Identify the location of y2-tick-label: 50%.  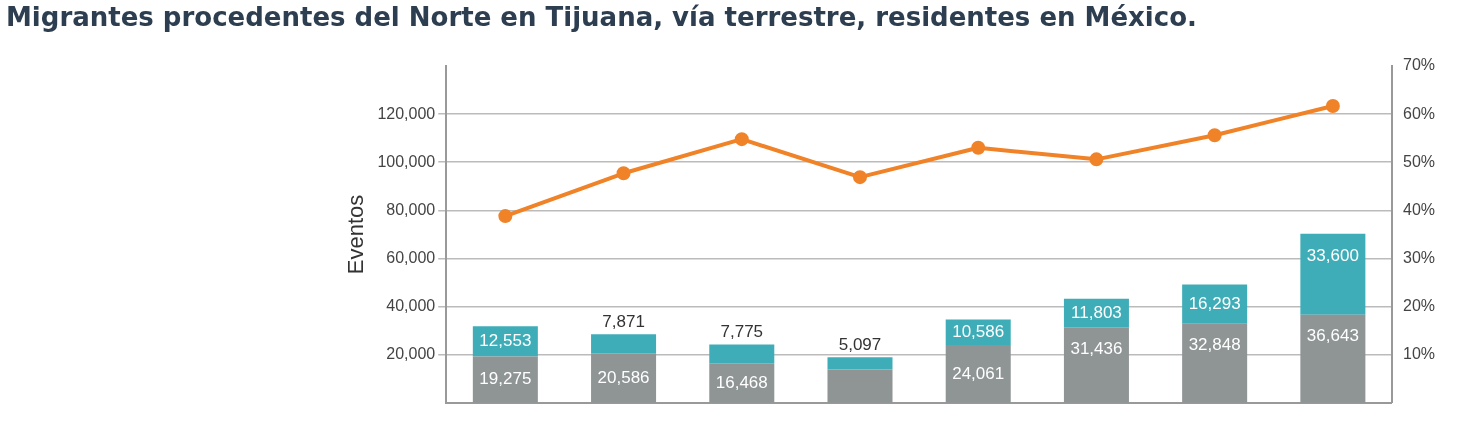
(1419, 161).